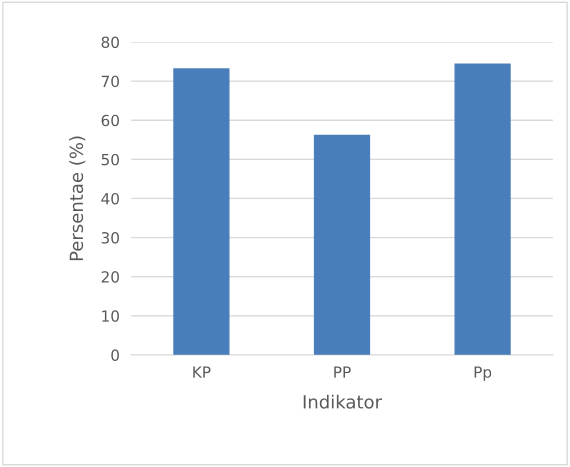  I want to click on y-tick-label: 50, so click(110, 160).